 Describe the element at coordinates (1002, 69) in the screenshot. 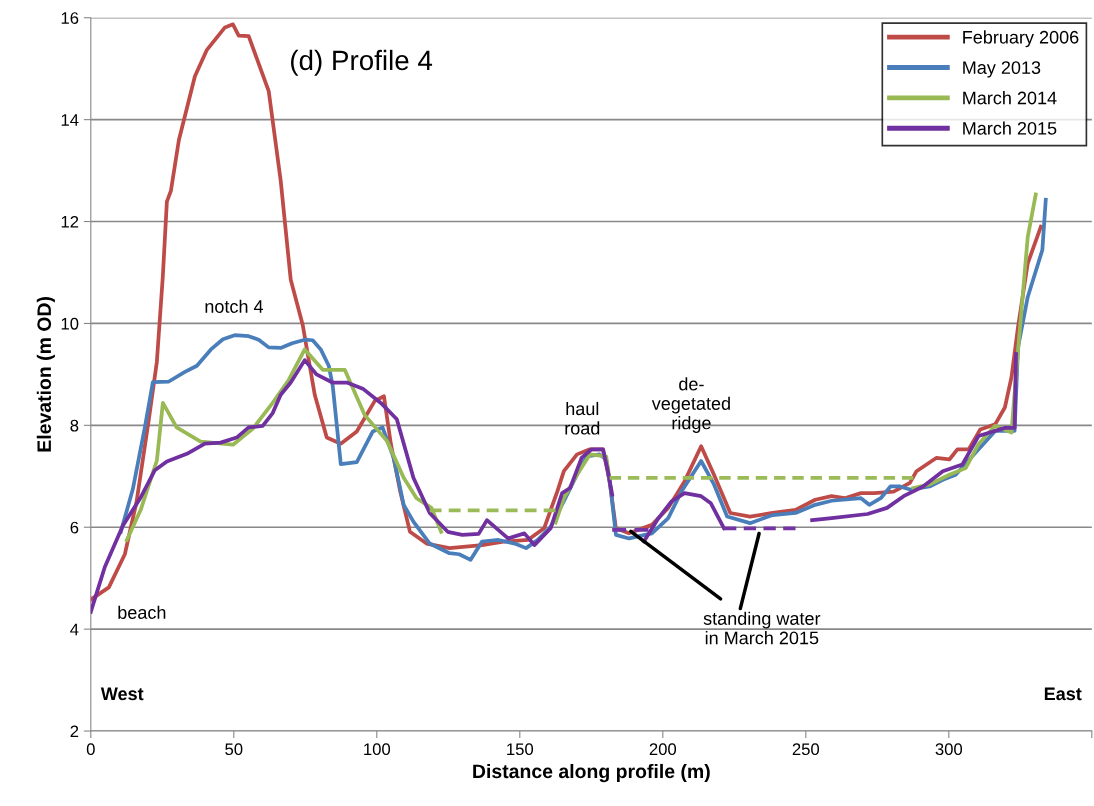

I see `legend-label: May 2013` at that location.